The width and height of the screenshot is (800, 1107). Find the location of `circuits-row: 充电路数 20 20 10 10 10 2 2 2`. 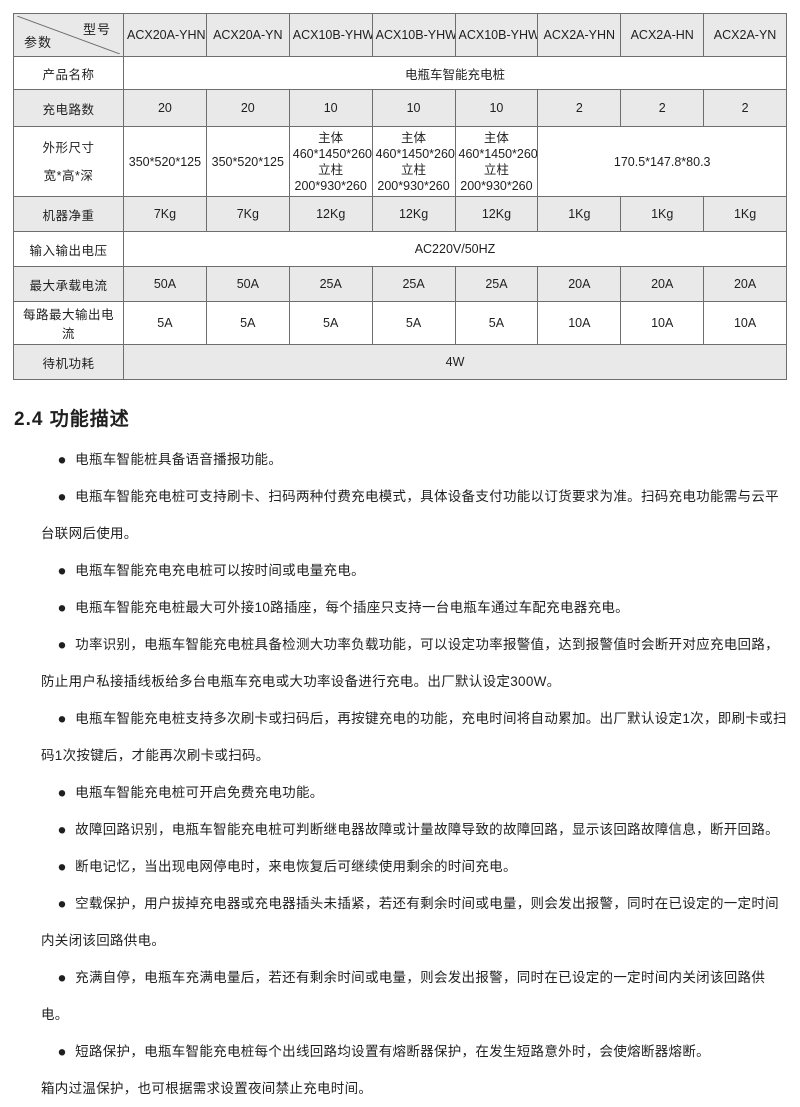

circuits-row: 充电路数 20 20 10 10 10 2 2 2 is located at coordinates (400, 108).